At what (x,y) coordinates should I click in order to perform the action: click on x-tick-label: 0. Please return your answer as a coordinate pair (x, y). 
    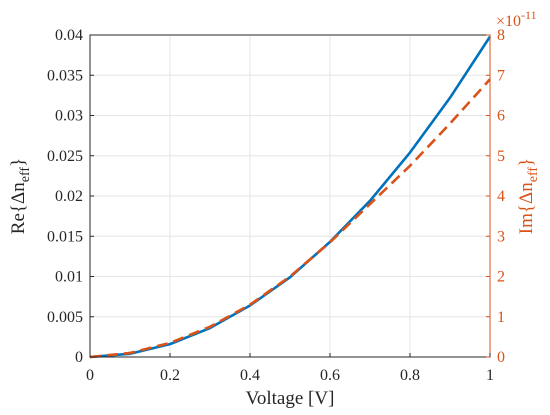
    Looking at the image, I should click on (90, 375).